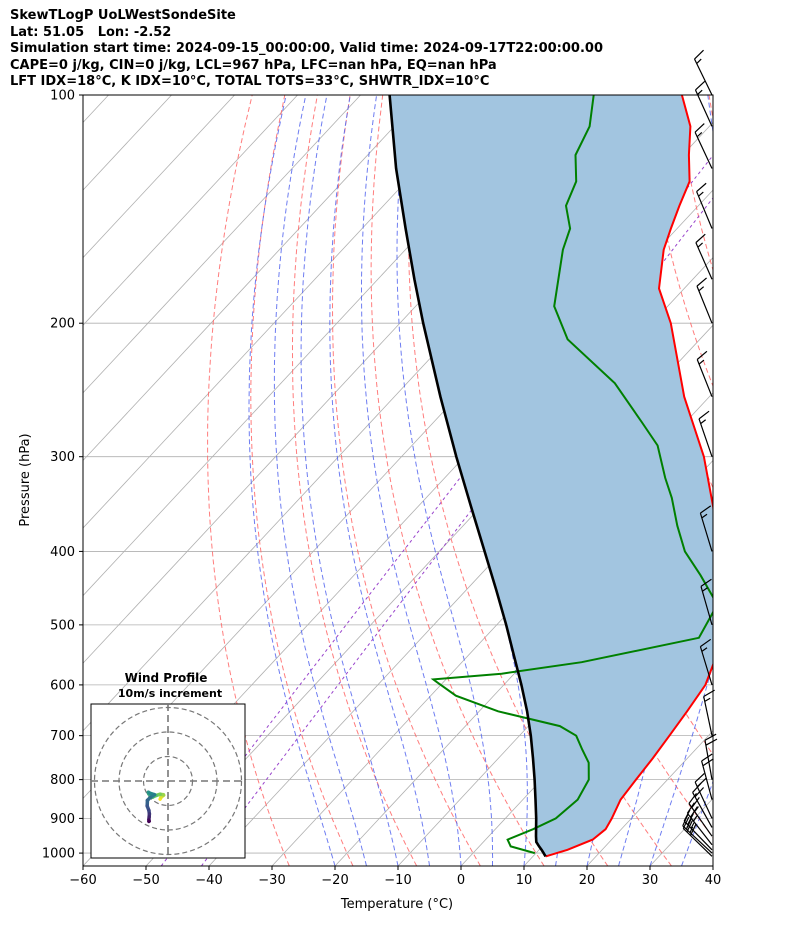  What do you see at coordinates (62, 475) in the screenshot?
I see `y-axis: 100 200 300 400 500 600 700 800 900 1000` at bounding box center [62, 475].